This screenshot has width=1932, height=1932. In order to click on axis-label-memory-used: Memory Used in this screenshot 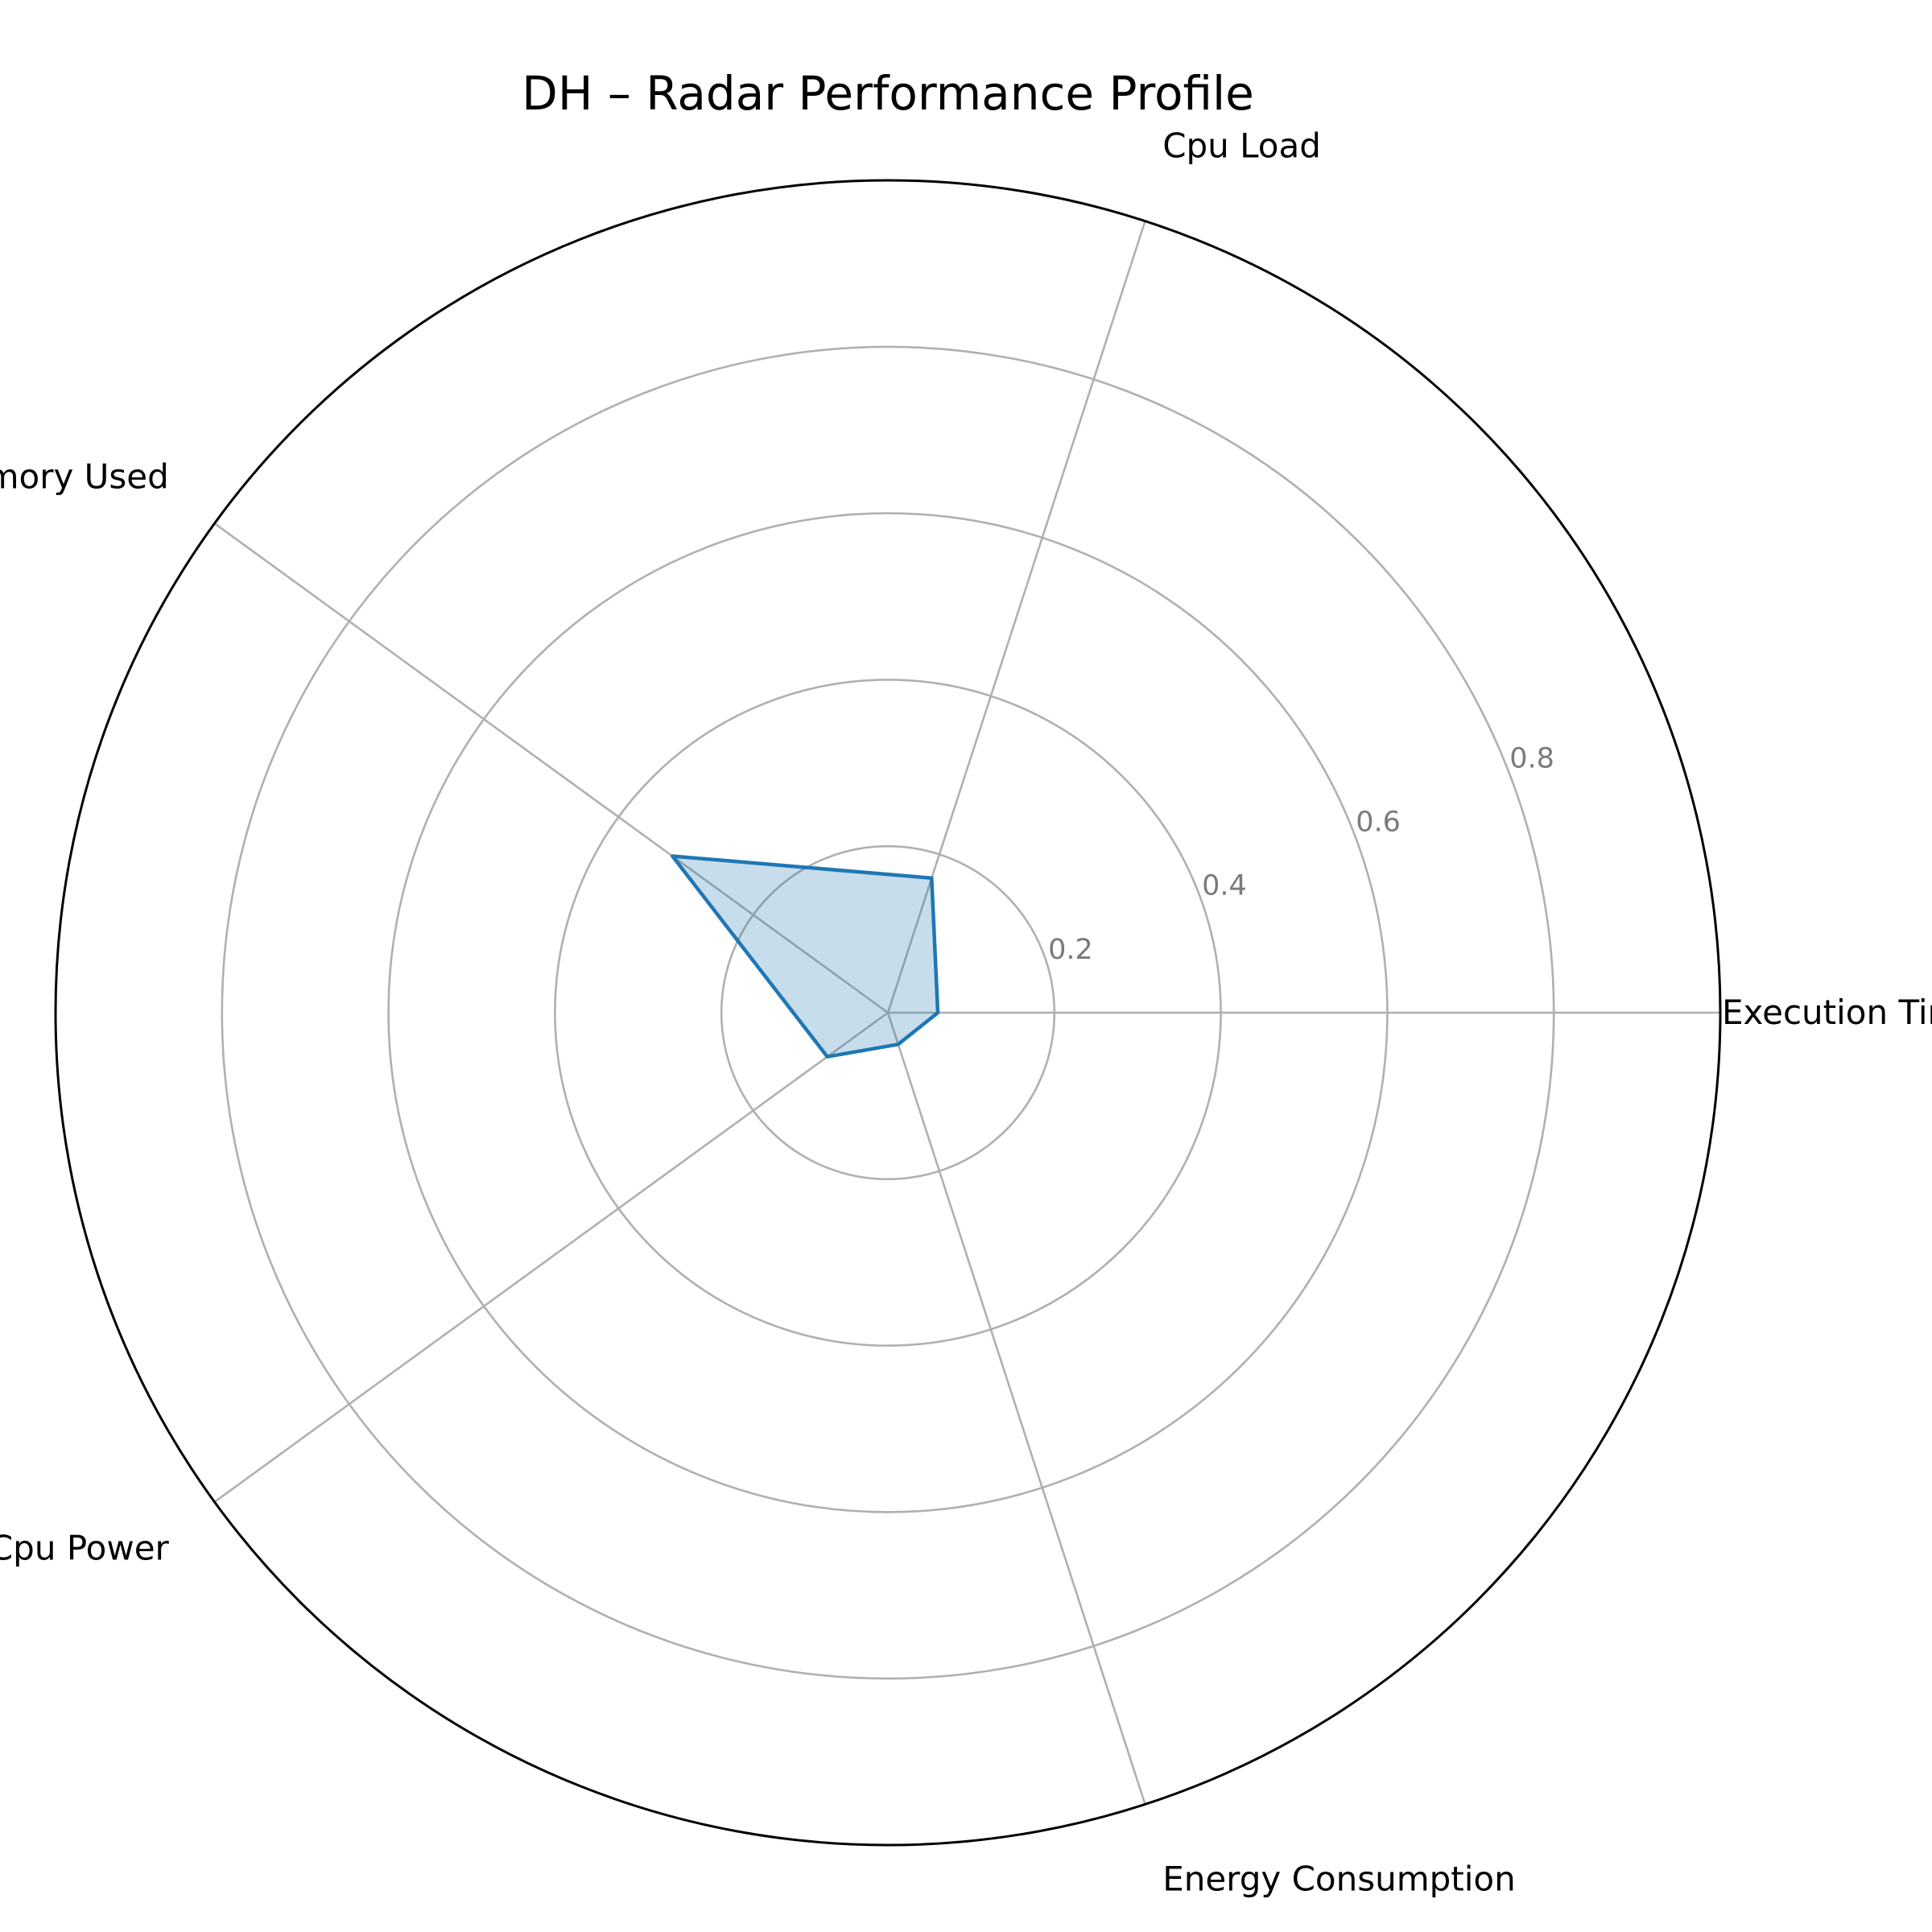, I will do `click(84, 477)`.